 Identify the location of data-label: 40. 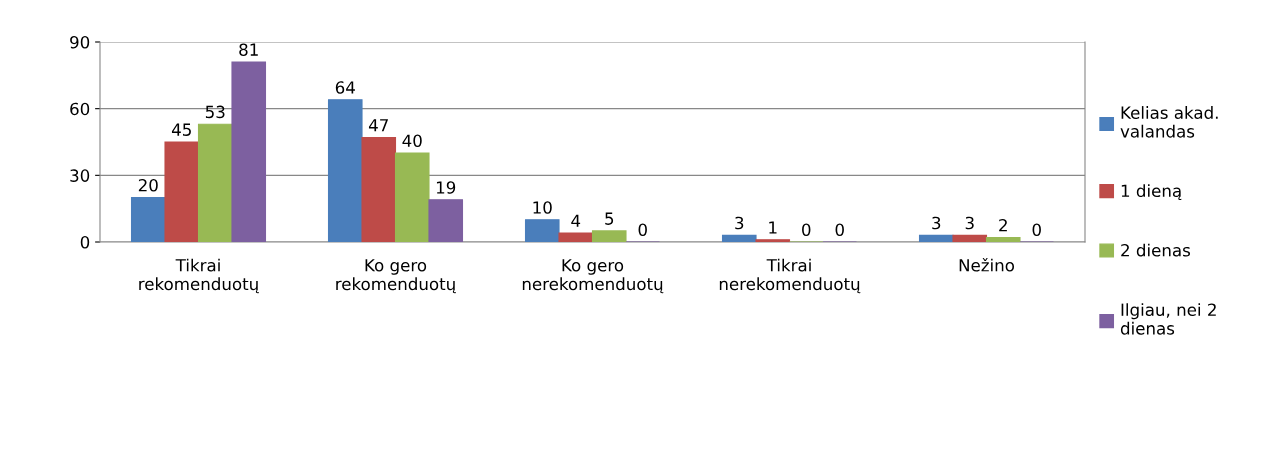
(412, 141).